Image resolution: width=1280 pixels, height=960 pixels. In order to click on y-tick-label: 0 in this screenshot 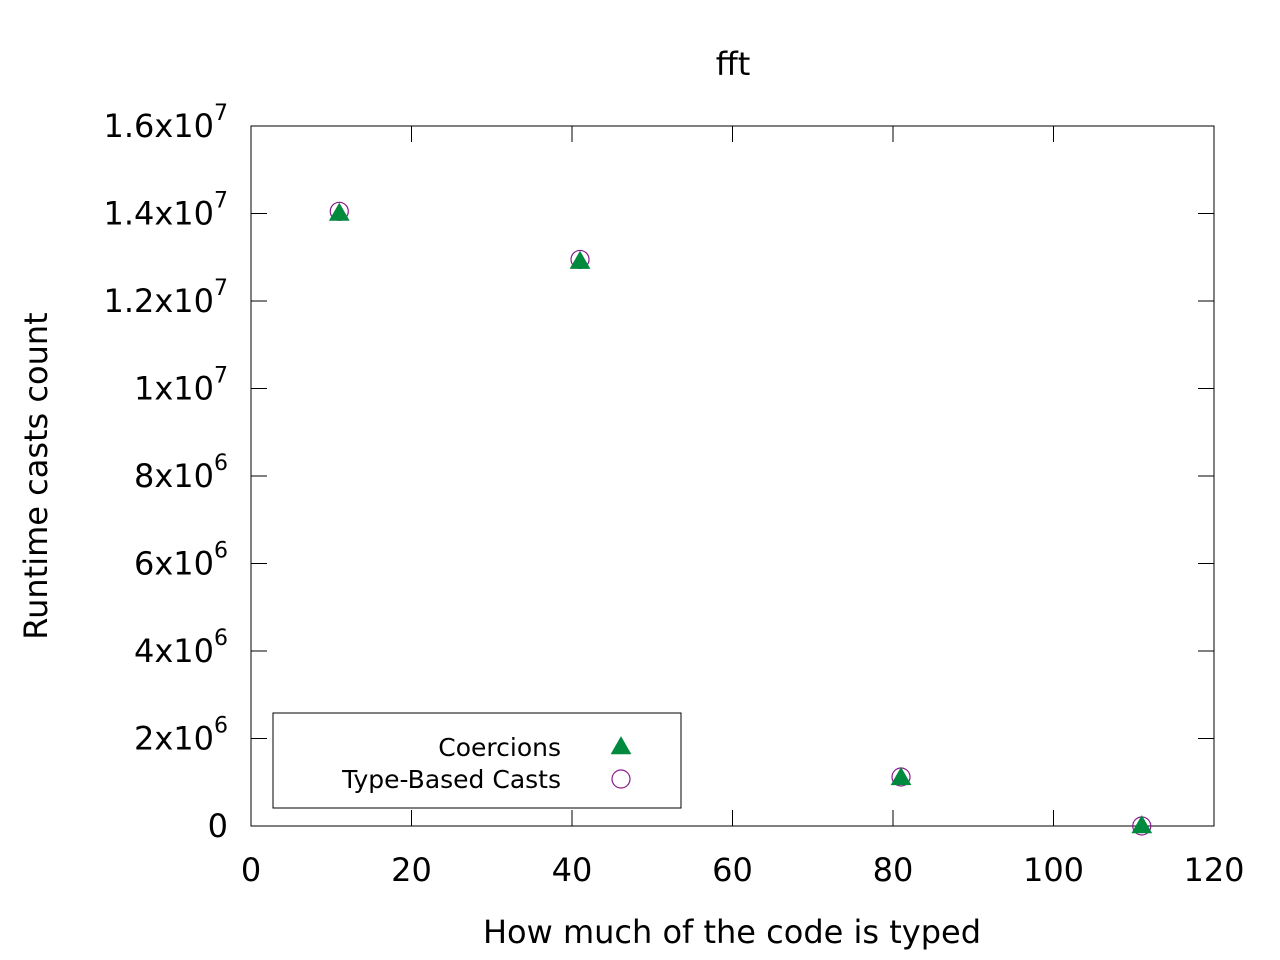, I will do `click(218, 826)`.